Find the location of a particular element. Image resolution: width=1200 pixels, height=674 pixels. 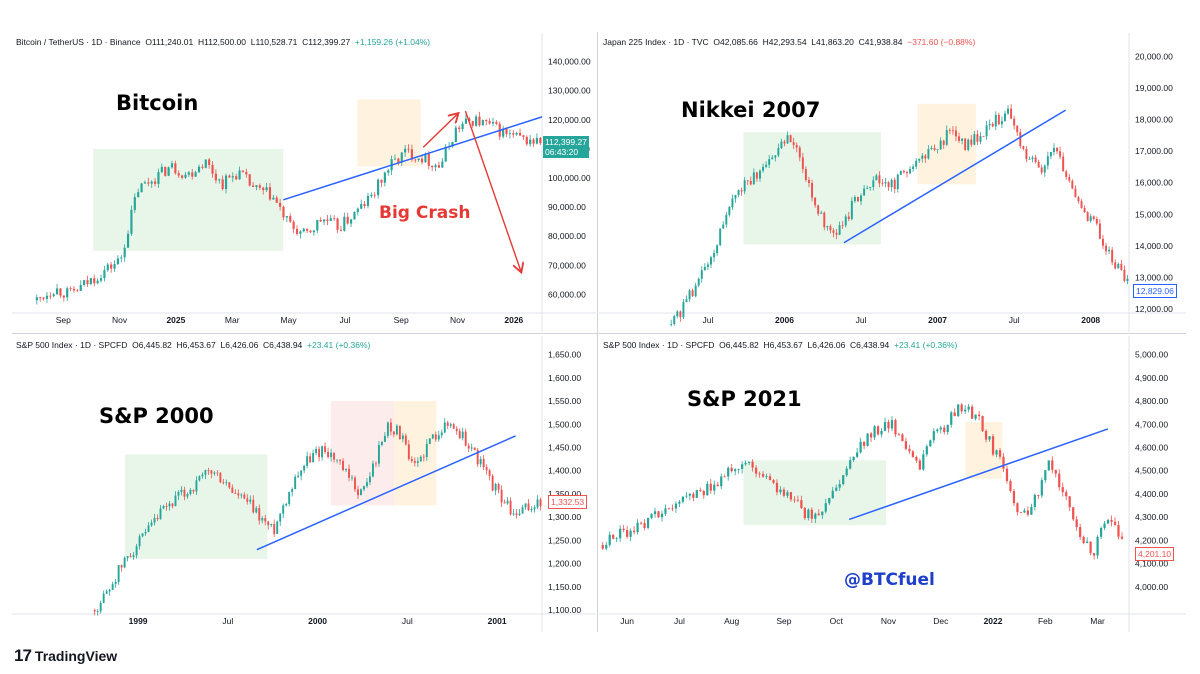

chart-title: Nikkei 2007 is located at coordinates (751, 110).